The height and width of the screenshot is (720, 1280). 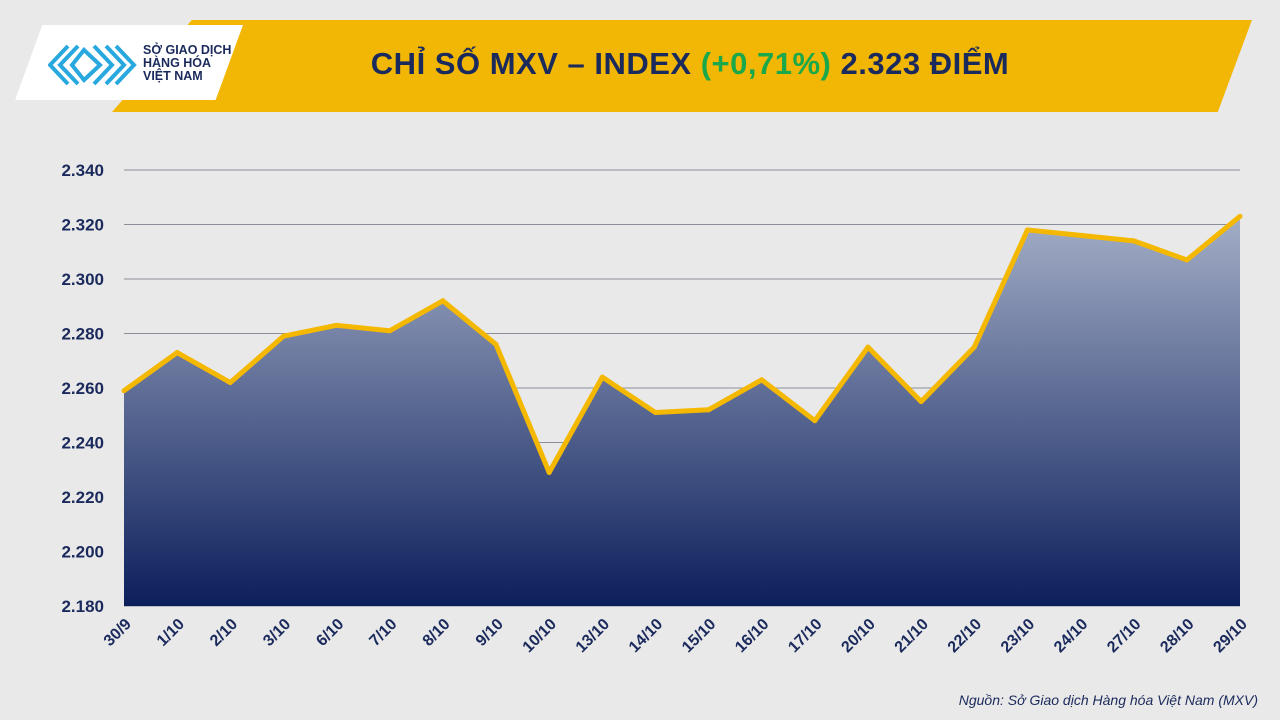 I want to click on y-tick-label: 2.200, so click(x=82, y=552).